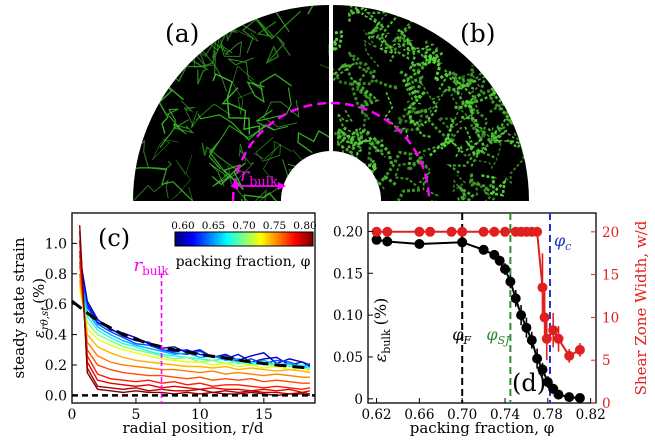 The height and width of the screenshot is (447, 655). What do you see at coordinates (182, 226) in the screenshot?
I see `colorbar-tick-label: 0.60` at bounding box center [182, 226].